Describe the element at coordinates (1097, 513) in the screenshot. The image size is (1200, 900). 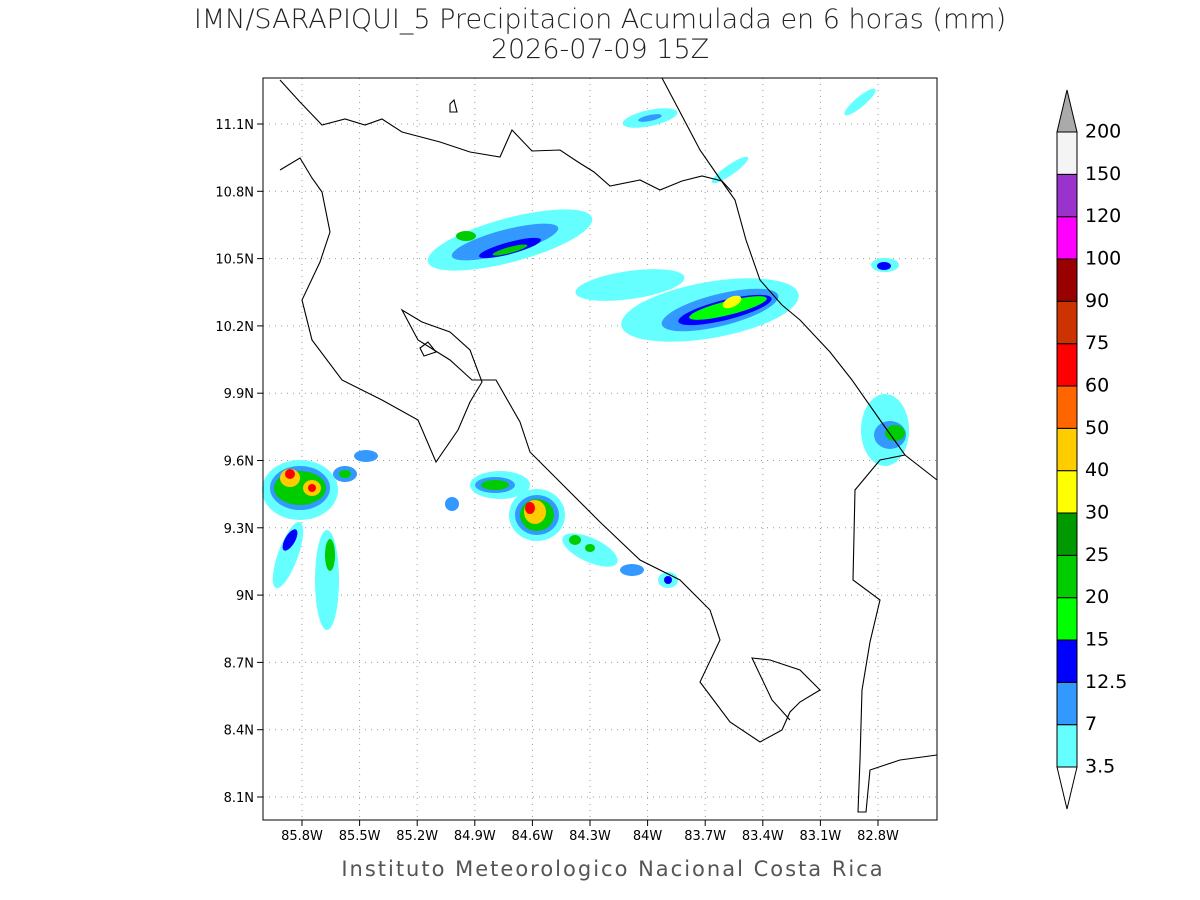
I see `colorbar-label: 30` at that location.